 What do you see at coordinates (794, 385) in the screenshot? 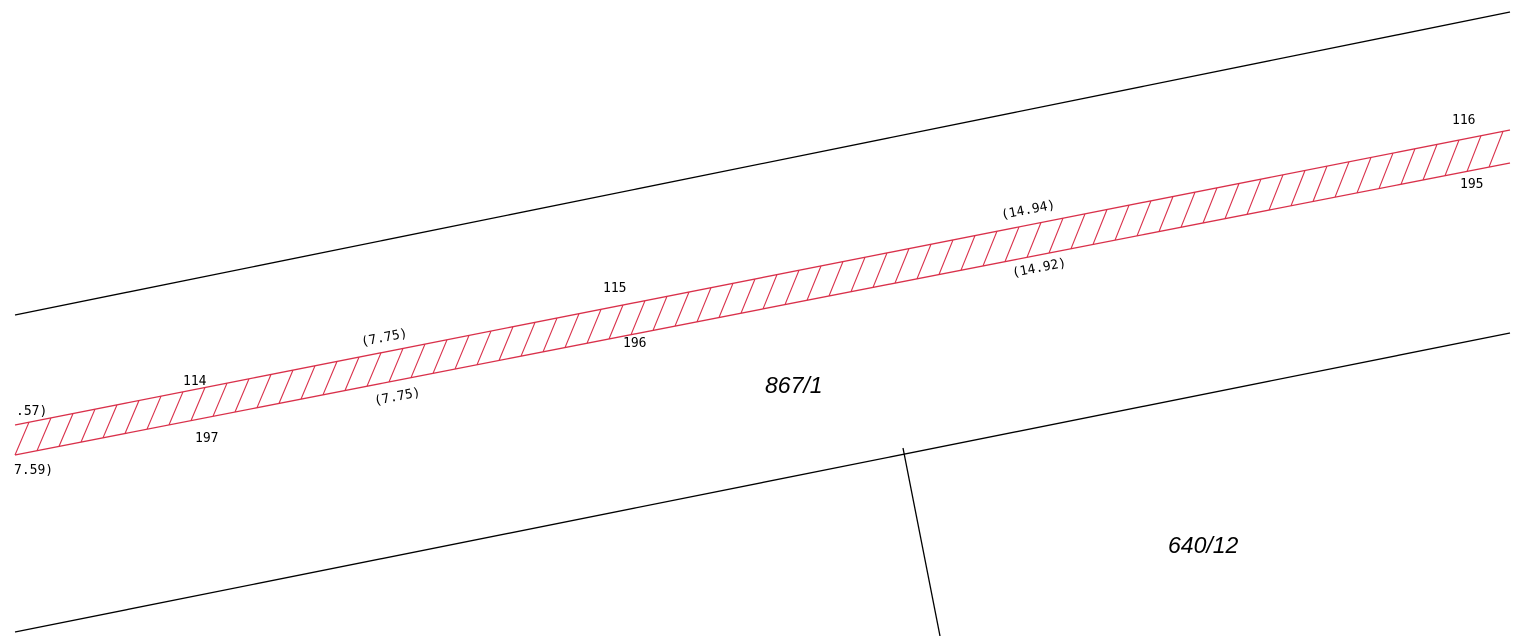
I see `parcel-number-867-1: 867/1` at bounding box center [794, 385].